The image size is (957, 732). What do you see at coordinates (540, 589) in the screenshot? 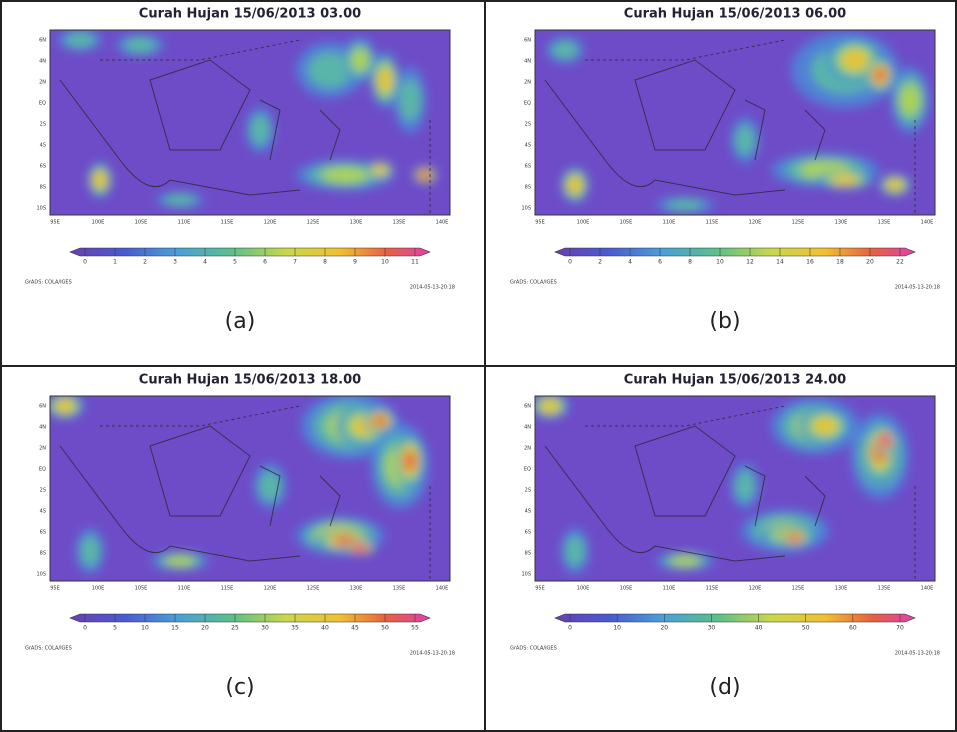
I see `lon-label: 95E` at bounding box center [540, 589].